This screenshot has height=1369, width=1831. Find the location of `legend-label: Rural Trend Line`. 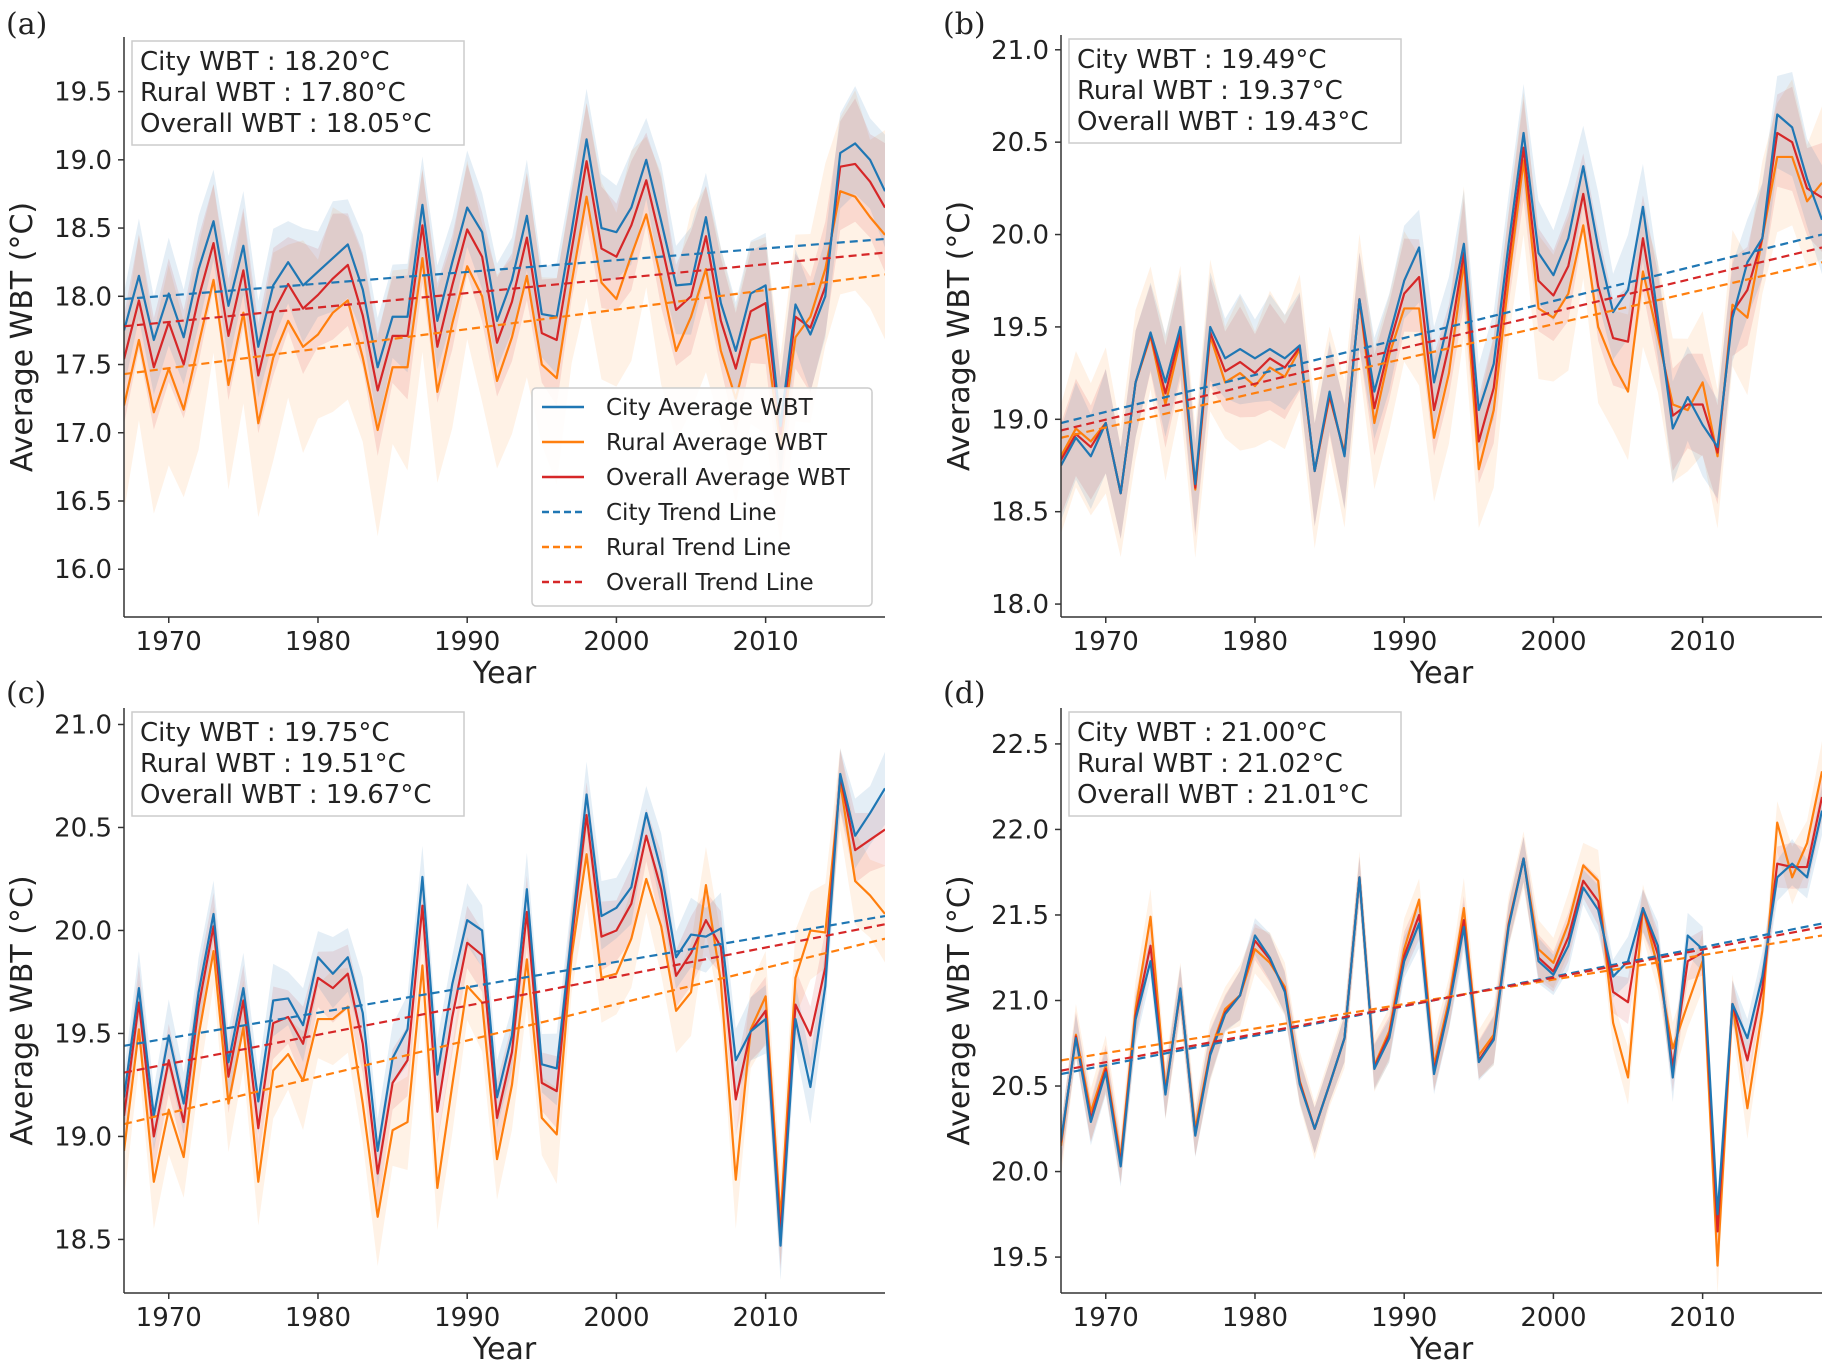

legend-label: Rural Trend Line is located at coordinates (698, 548).